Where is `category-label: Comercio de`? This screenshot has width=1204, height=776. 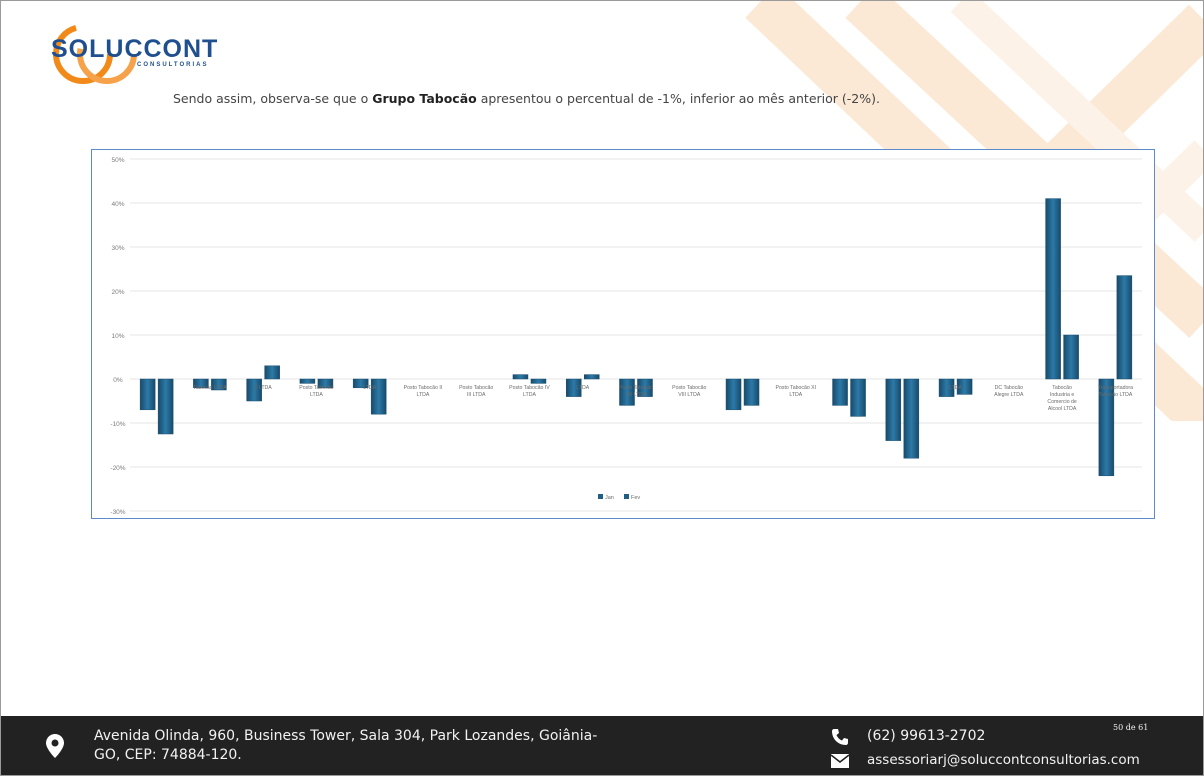 category-label: Comercio de is located at coordinates (1062, 402).